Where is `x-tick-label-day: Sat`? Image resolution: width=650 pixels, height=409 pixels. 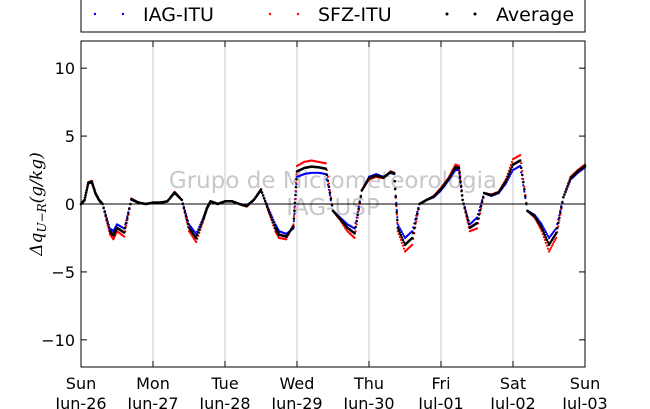
x-tick-label-day: Sat is located at coordinates (513, 383).